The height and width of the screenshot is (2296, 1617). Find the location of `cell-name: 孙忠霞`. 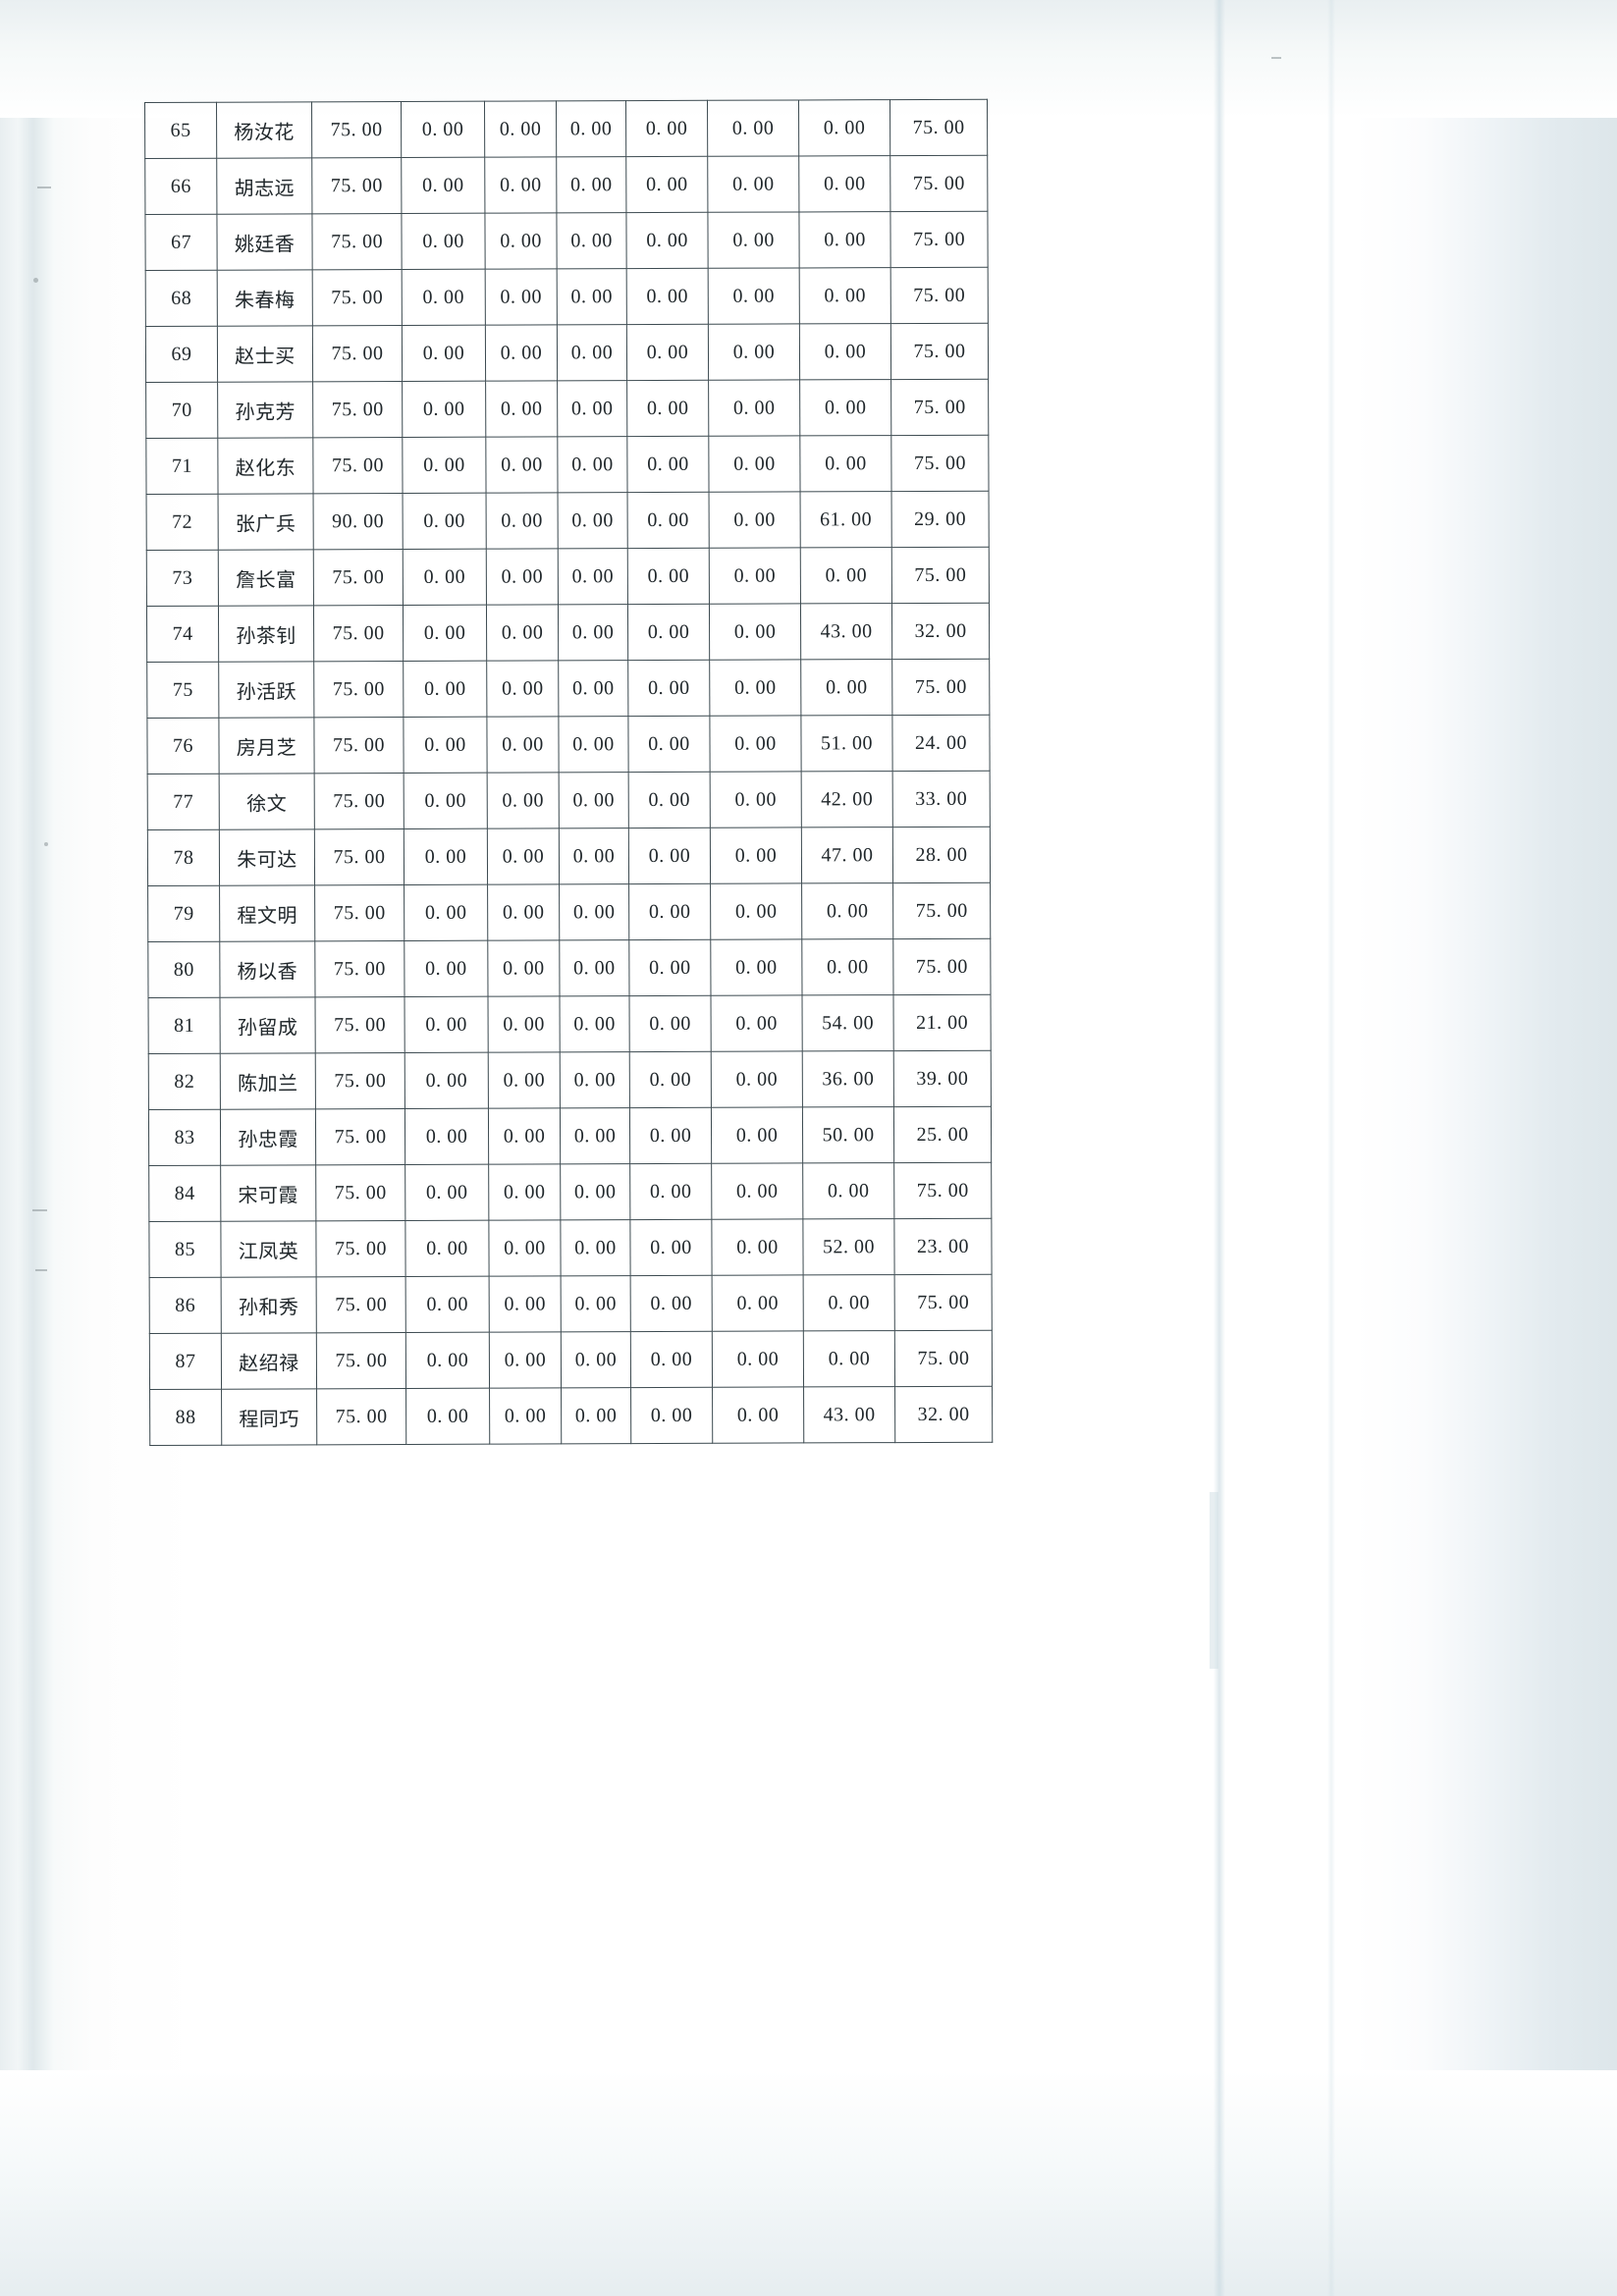

cell-name: 孙忠霞 is located at coordinates (268, 1137).